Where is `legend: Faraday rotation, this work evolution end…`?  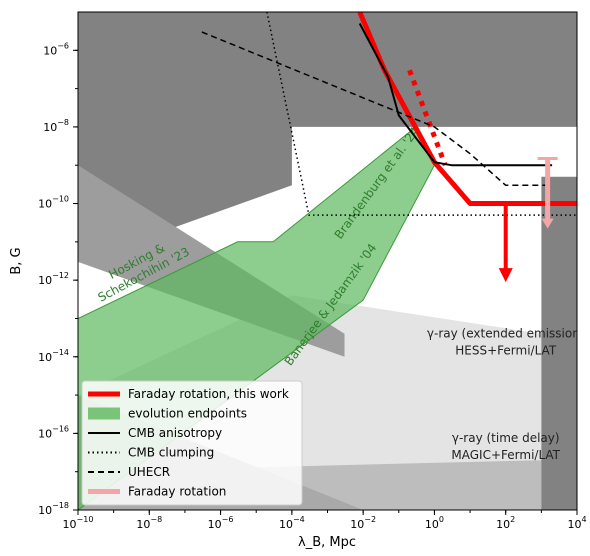
legend: Faraday rotation, this work evolution end… is located at coordinates (192, 443).